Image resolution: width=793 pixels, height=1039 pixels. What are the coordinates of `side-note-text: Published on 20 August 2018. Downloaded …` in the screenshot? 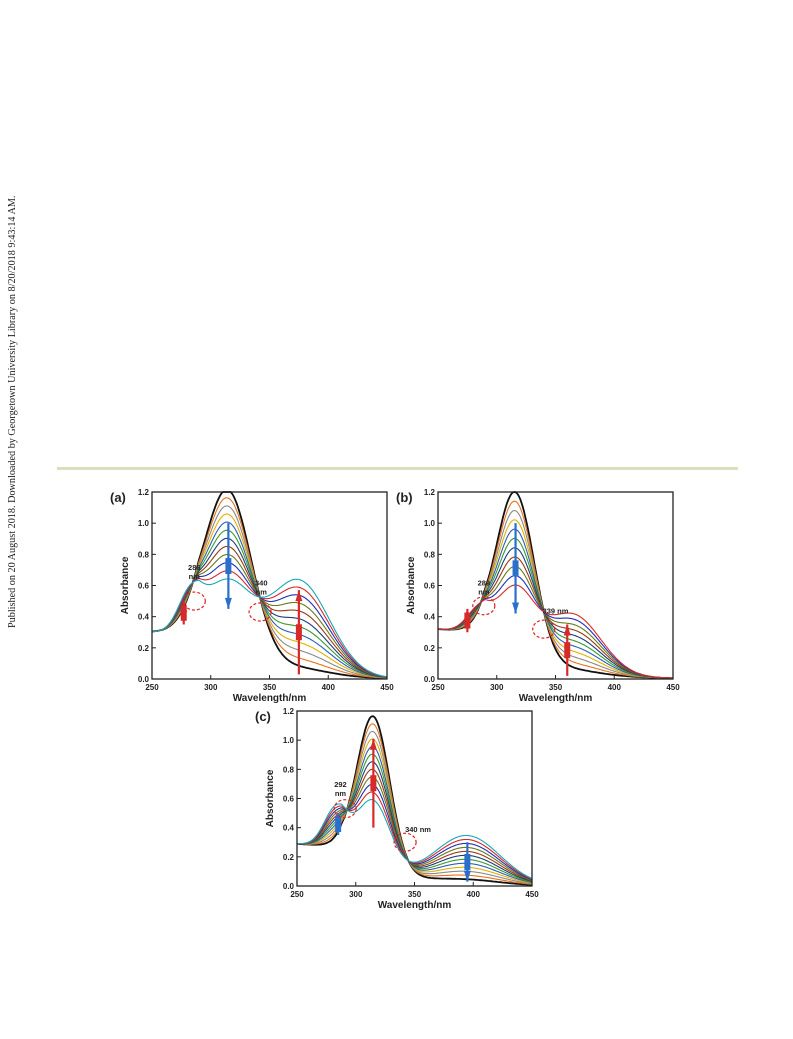 It's located at (12, 412).